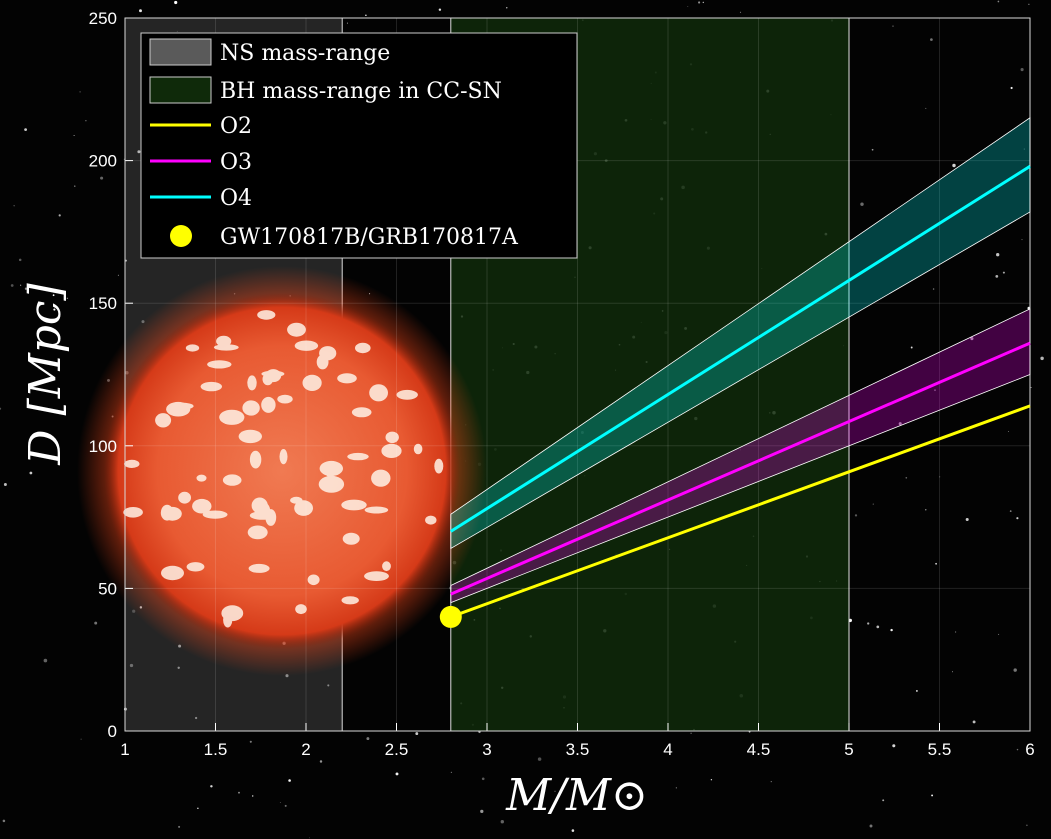 Image resolution: width=1051 pixels, height=839 pixels. What do you see at coordinates (216, 749) in the screenshot?
I see `x-tick-label: 1.5` at bounding box center [216, 749].